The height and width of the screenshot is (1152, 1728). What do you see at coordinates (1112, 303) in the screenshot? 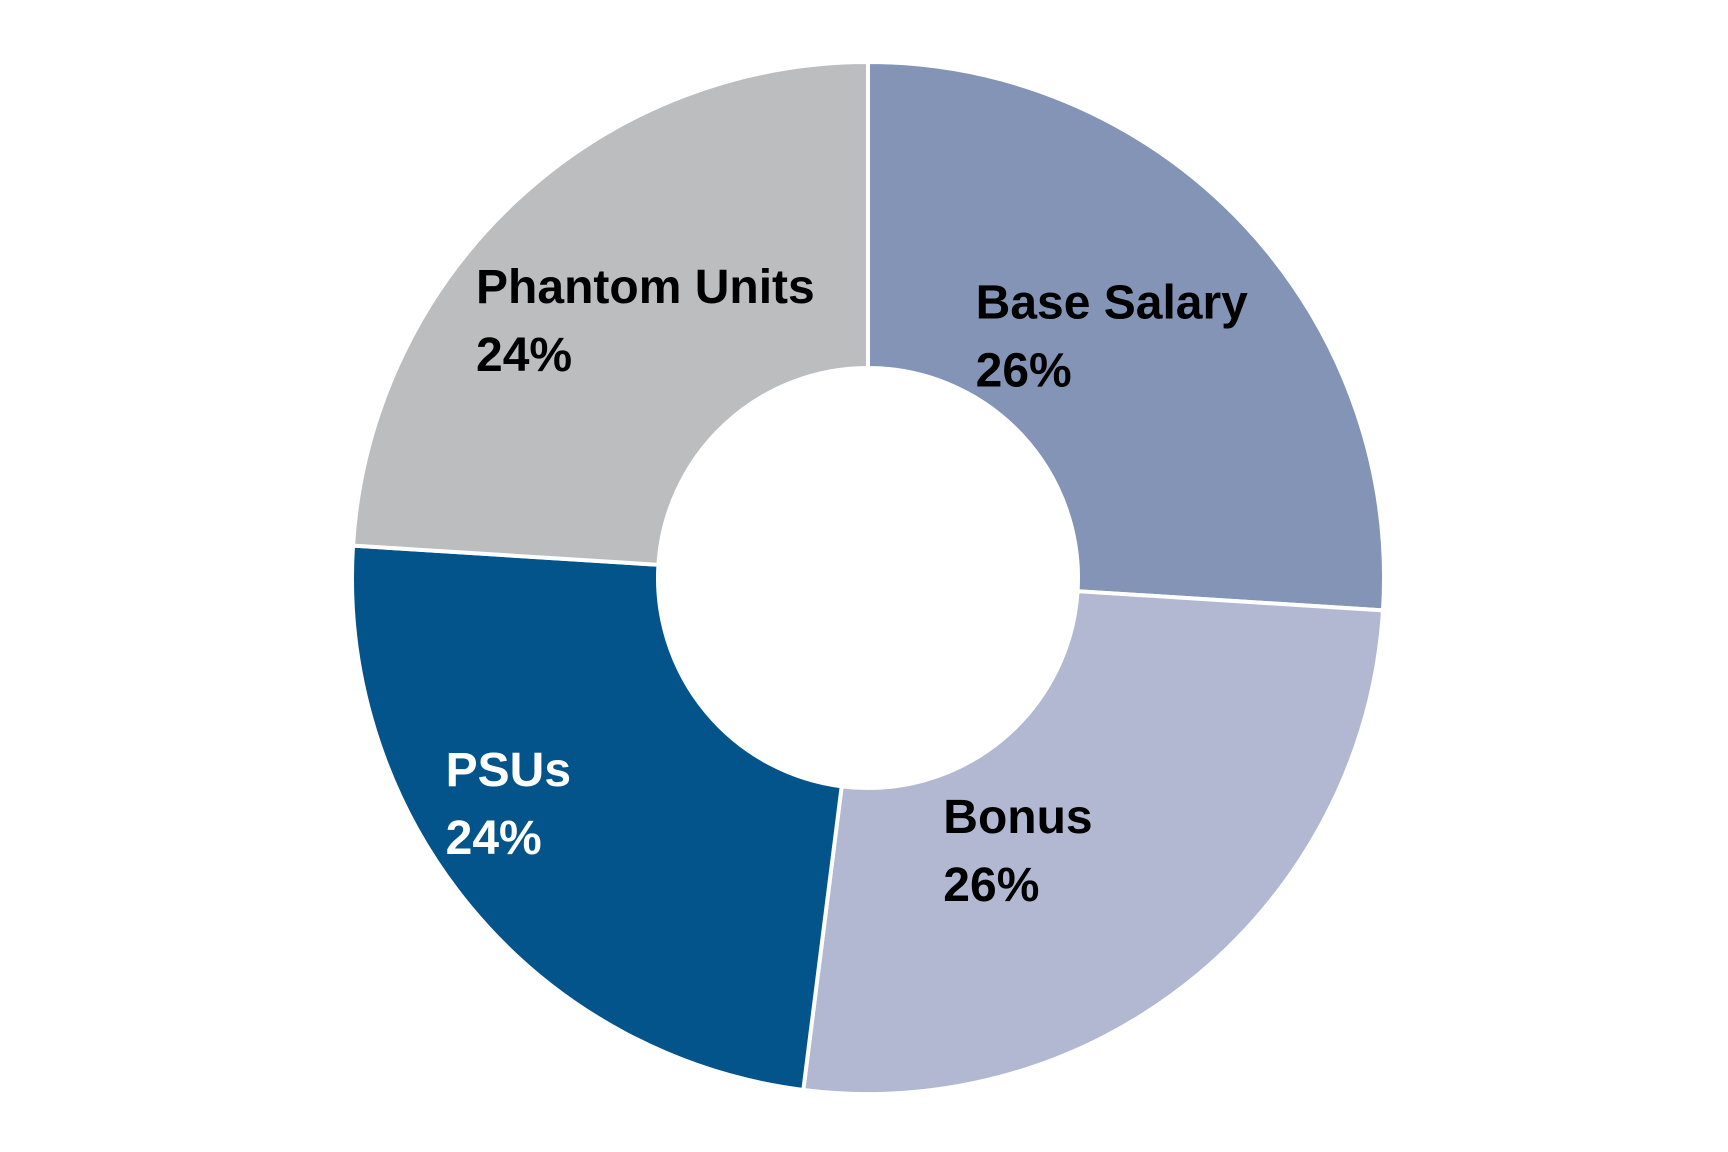
I see `segment-label: Base Salary` at bounding box center [1112, 303].